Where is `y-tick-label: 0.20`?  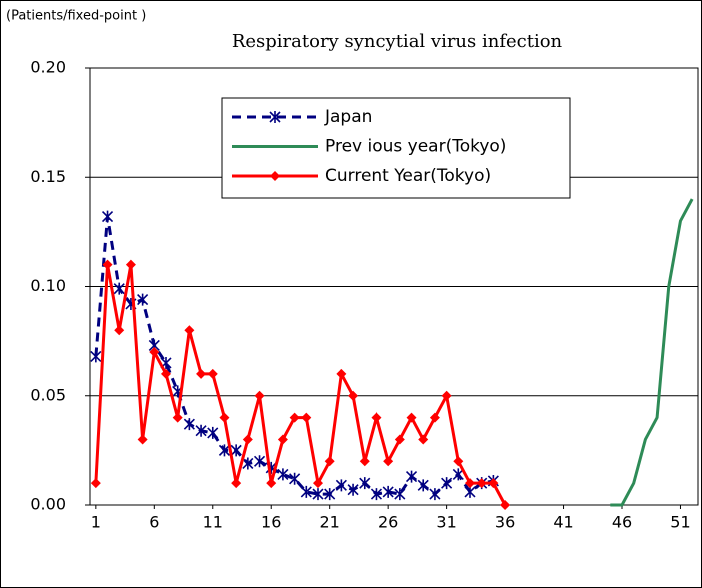
y-tick-label: 0.20 is located at coordinates (48, 67).